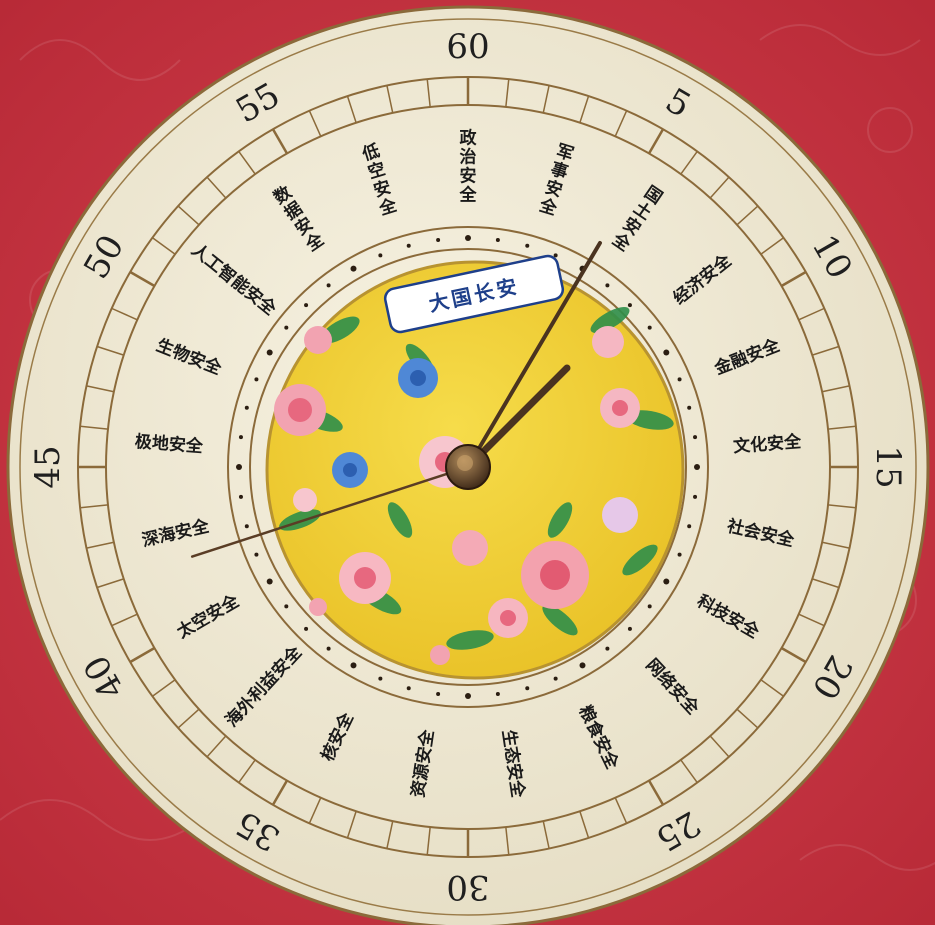  Describe the element at coordinates (767, 444) in the screenshot. I see `security-category-label: 文化安全` at that location.